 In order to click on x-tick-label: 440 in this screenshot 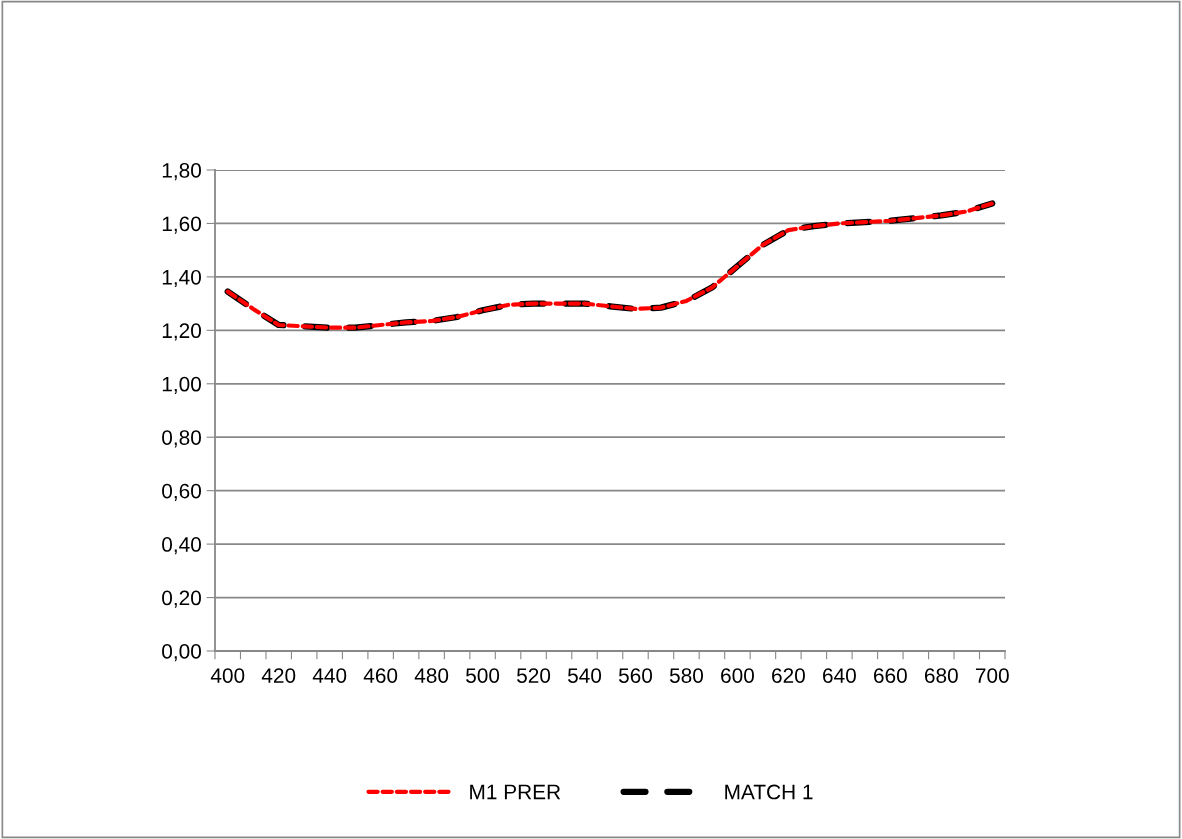, I will do `click(329, 675)`.